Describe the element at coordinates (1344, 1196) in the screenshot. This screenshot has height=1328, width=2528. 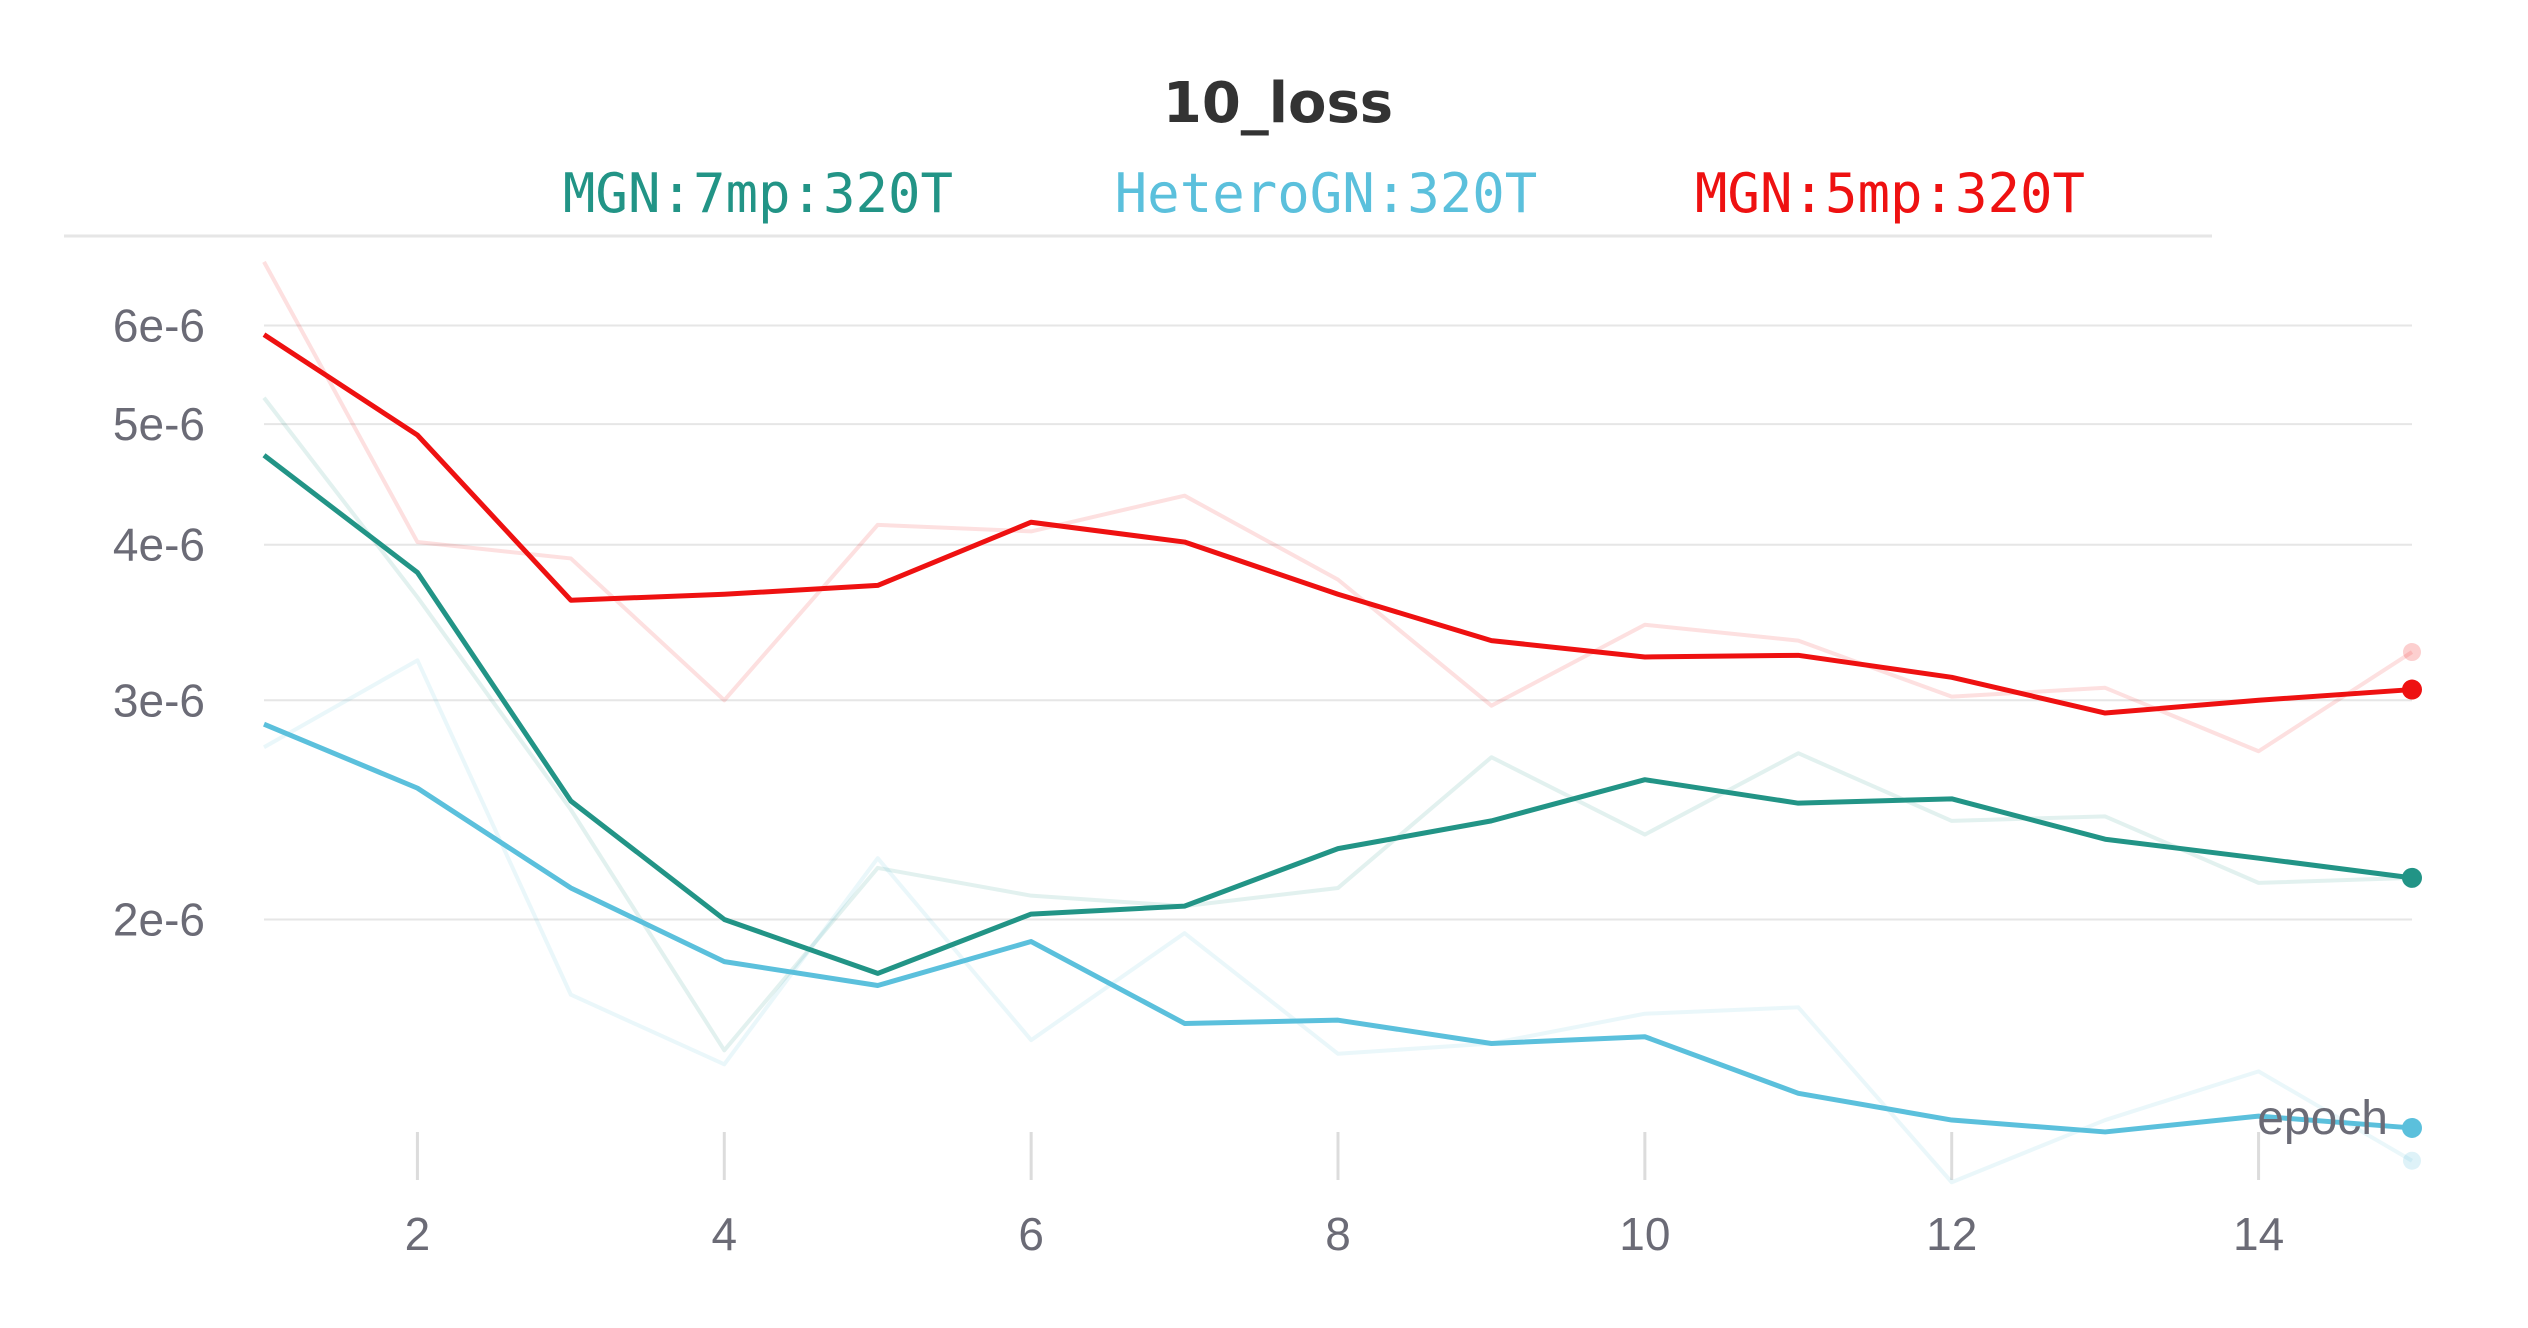
I see `x-axis: 2 4 6 8 10 12 14` at that location.